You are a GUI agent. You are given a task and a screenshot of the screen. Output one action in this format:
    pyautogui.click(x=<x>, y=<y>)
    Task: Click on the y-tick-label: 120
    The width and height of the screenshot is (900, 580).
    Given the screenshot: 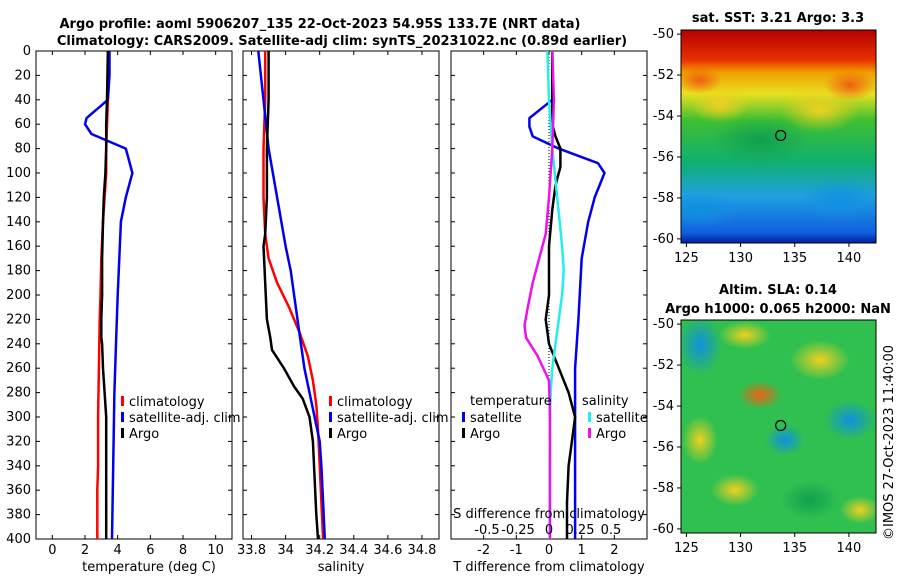 What is the action you would take?
    pyautogui.click(x=18, y=197)
    